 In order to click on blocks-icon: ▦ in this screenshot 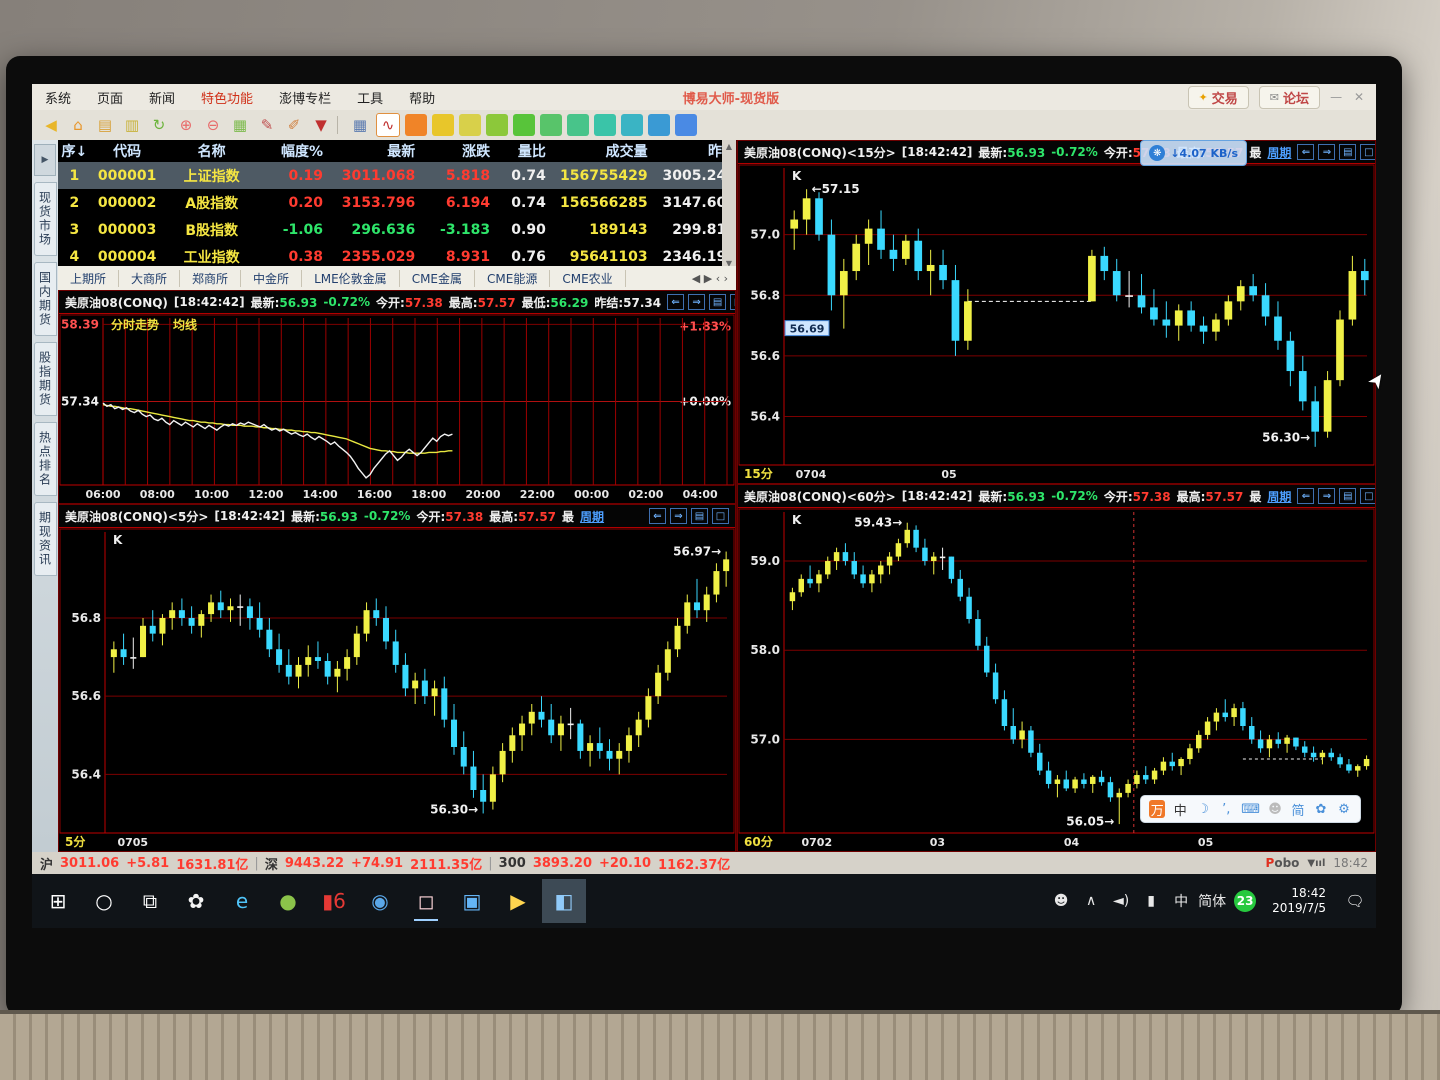, I will do `click(240, 125)`.